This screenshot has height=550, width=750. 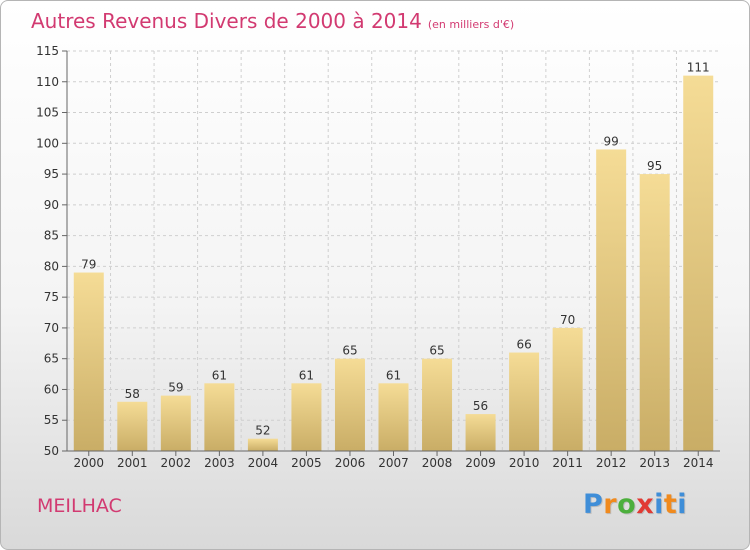 What do you see at coordinates (698, 68) in the screenshot?
I see `data-label: 111` at bounding box center [698, 68].